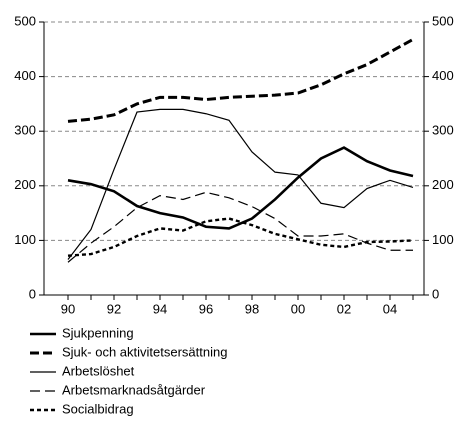 The width and height of the screenshot is (474, 423). What do you see at coordinates (443, 75) in the screenshot?
I see `y2-tick-label: 400` at bounding box center [443, 75].